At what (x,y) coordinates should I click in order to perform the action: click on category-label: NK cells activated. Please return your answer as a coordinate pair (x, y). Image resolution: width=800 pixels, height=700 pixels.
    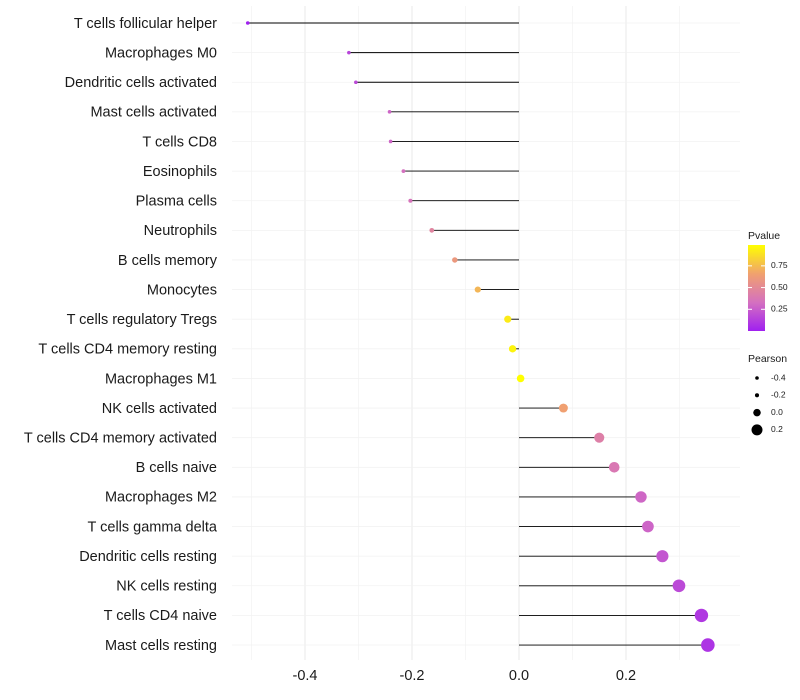
    Looking at the image, I should click on (159, 409).